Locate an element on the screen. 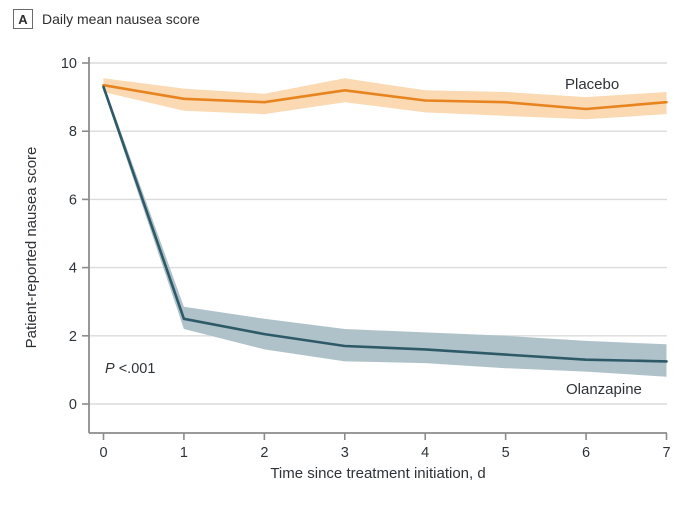  x-tick-label-4: 4 is located at coordinates (425, 453).